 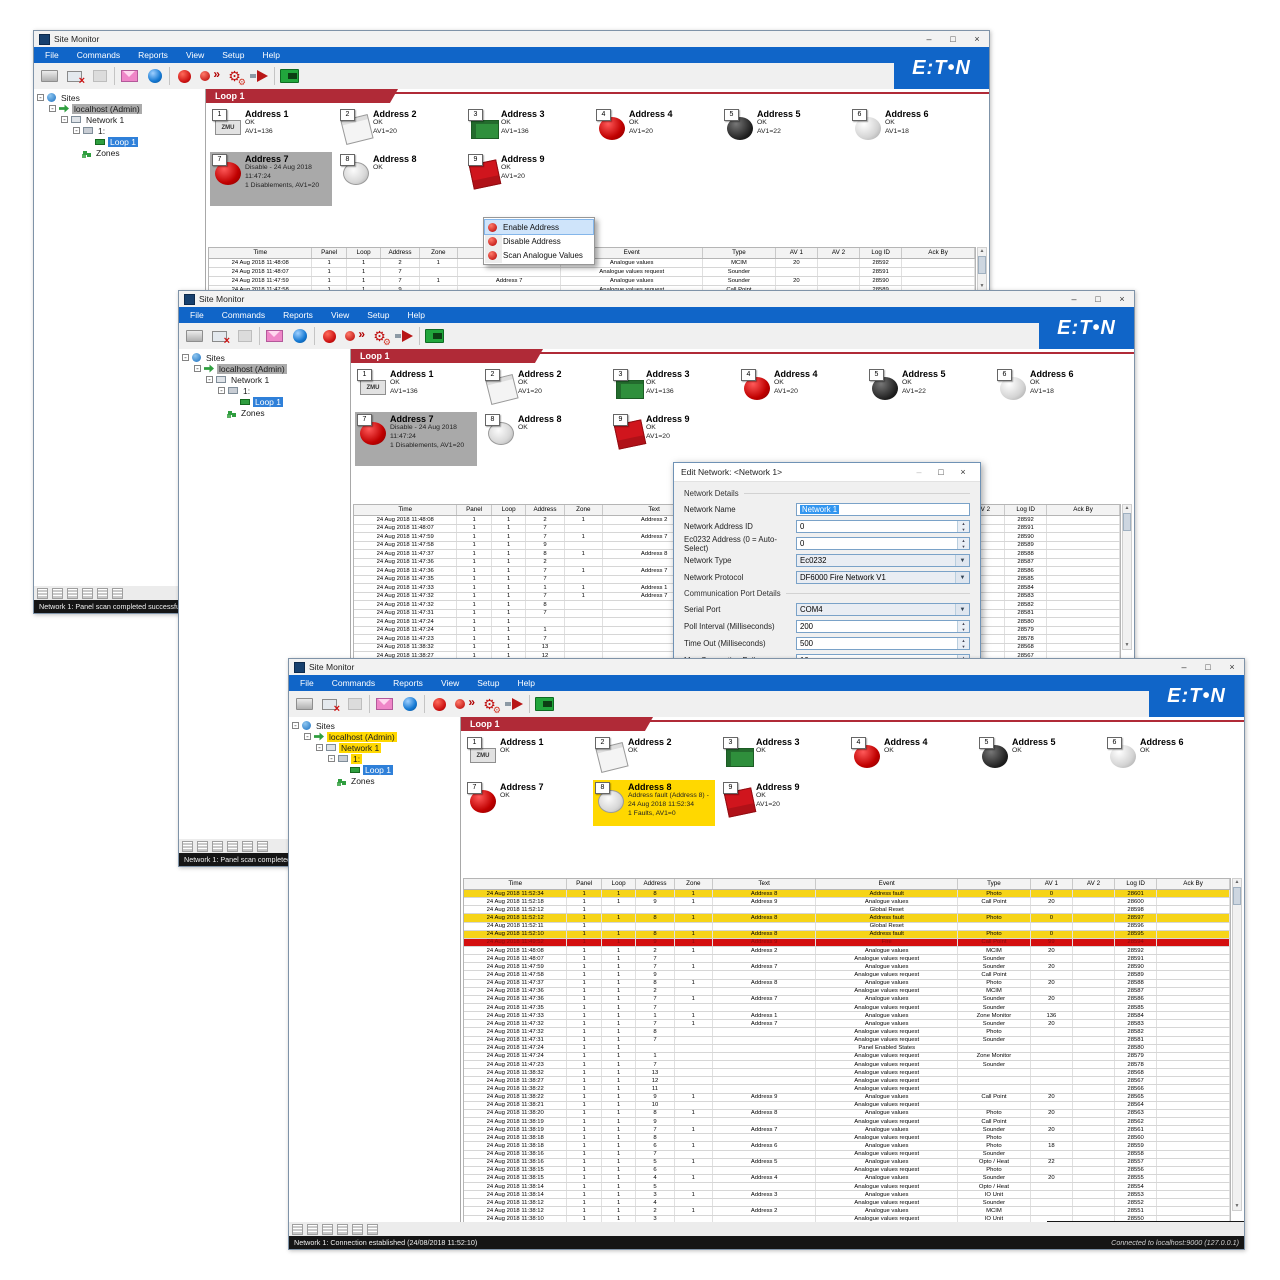 What do you see at coordinates (963, 629) in the screenshot?
I see `spin-down-icon: ▼` at bounding box center [963, 629].